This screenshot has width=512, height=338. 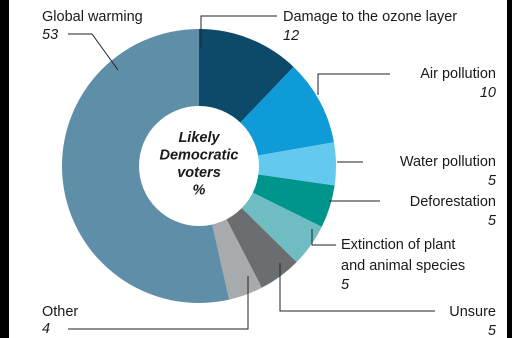 What do you see at coordinates (458, 74) in the screenshot?
I see `label-air-pollution: Air pollution` at bounding box center [458, 74].